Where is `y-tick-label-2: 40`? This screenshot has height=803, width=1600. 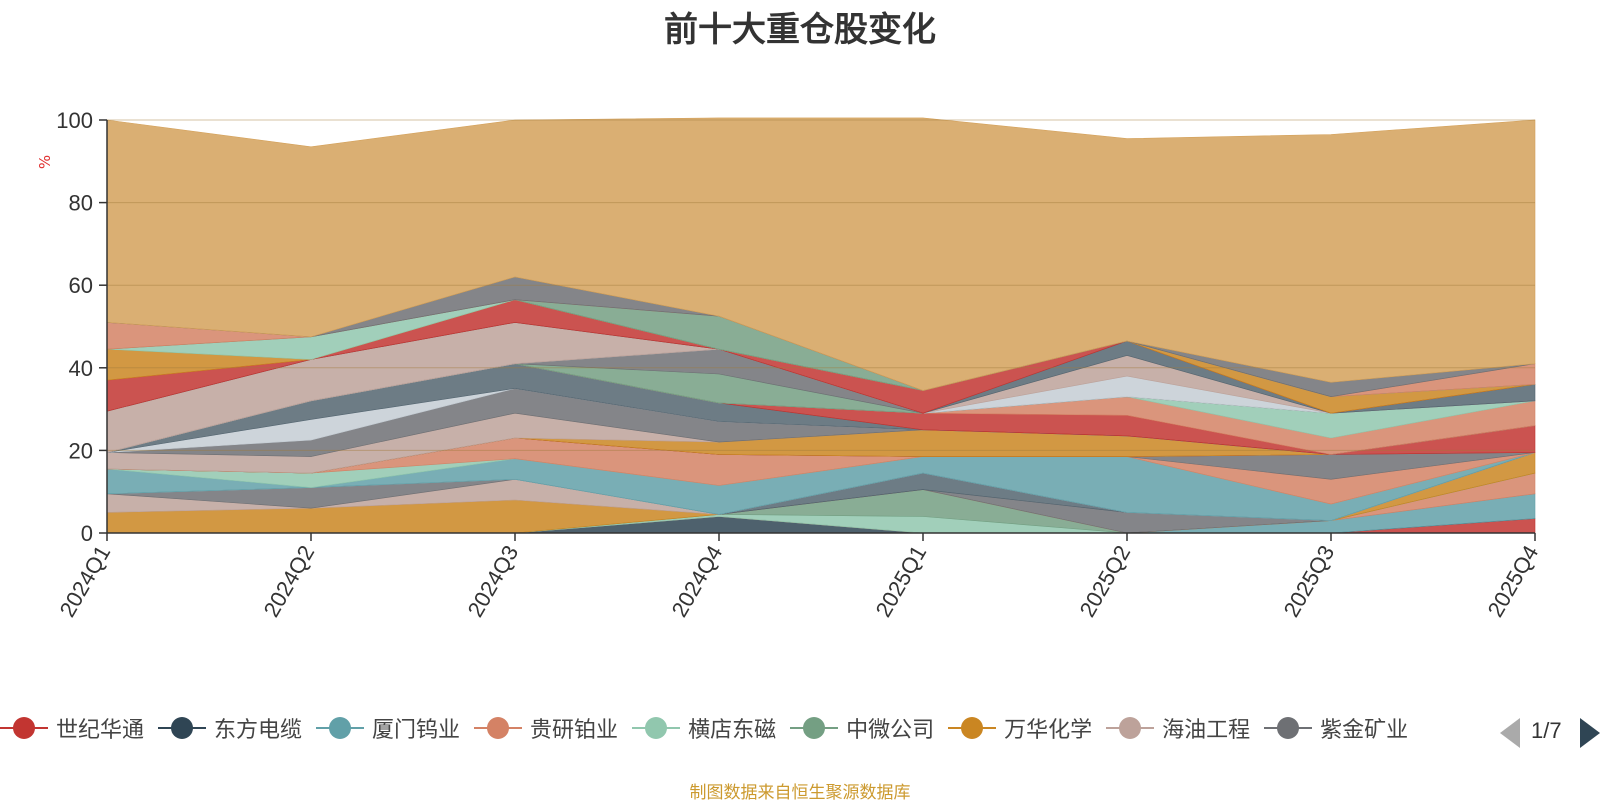
y-tick-label-2: 40 is located at coordinates (81, 368).